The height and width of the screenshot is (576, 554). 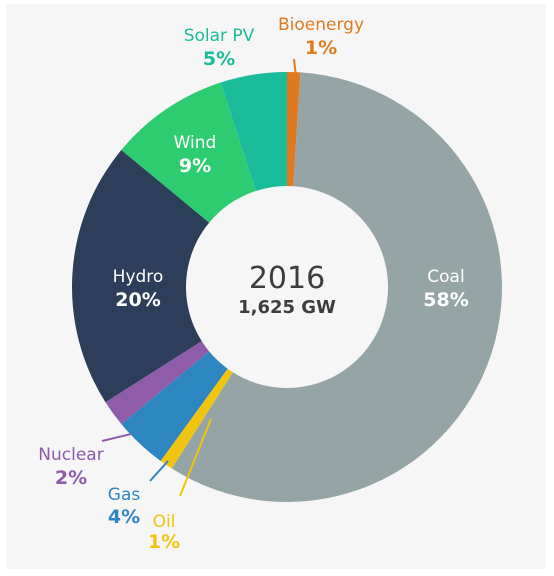 I want to click on slice-label-solar-pv: Solar PV, so click(x=219, y=36).